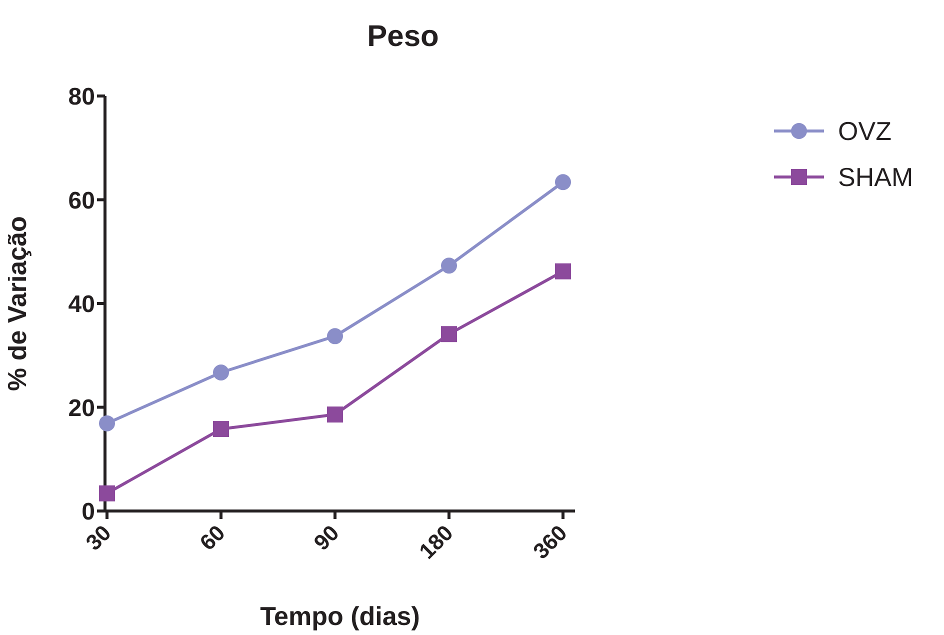  I want to click on x-tick-label: 180, so click(436, 542).